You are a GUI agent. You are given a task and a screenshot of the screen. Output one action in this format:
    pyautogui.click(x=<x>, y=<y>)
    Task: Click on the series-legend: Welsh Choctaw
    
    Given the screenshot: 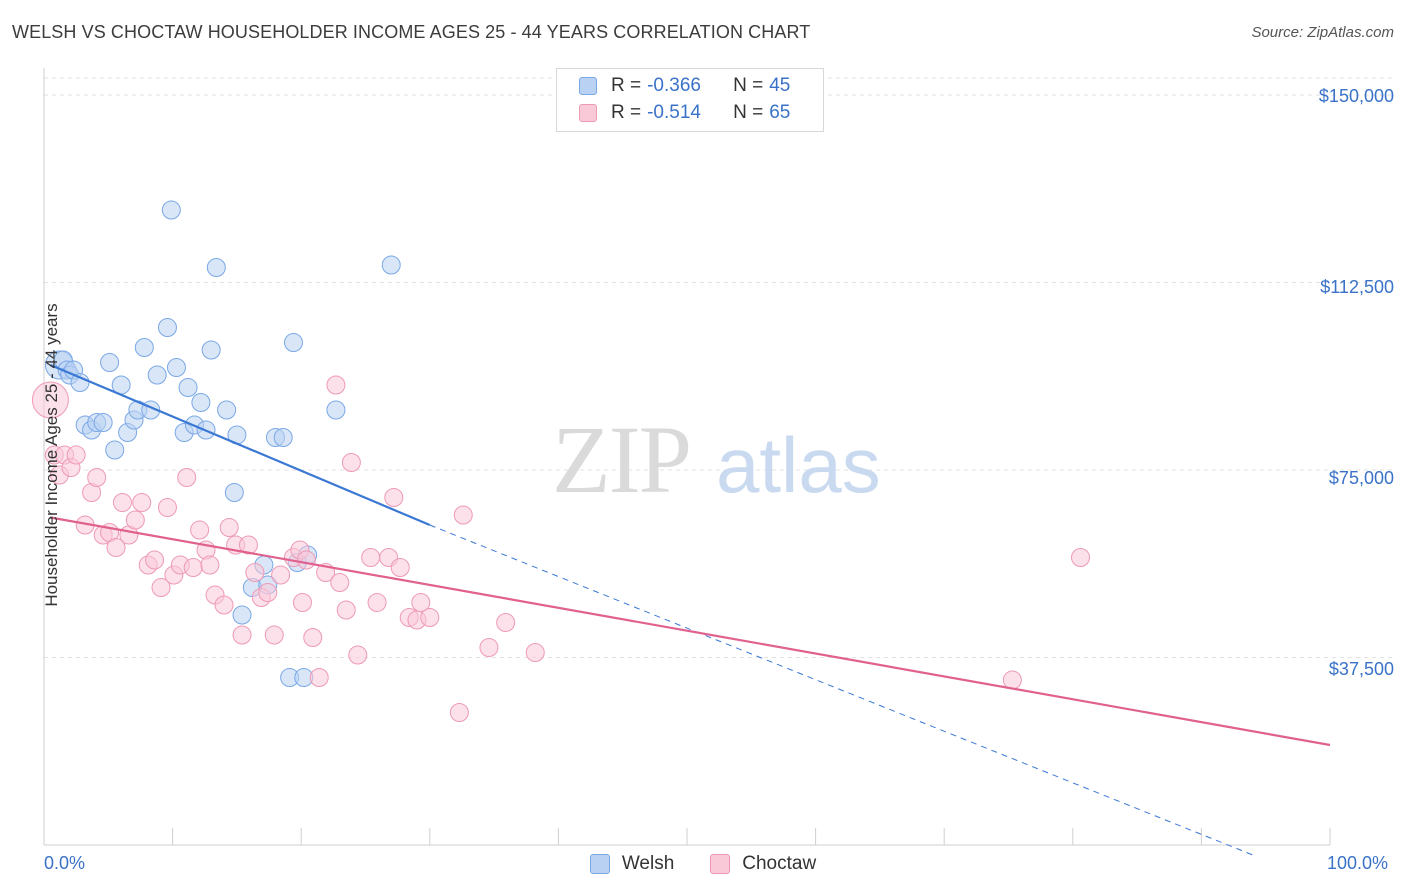 What is the action you would take?
    pyautogui.click(x=703, y=864)
    